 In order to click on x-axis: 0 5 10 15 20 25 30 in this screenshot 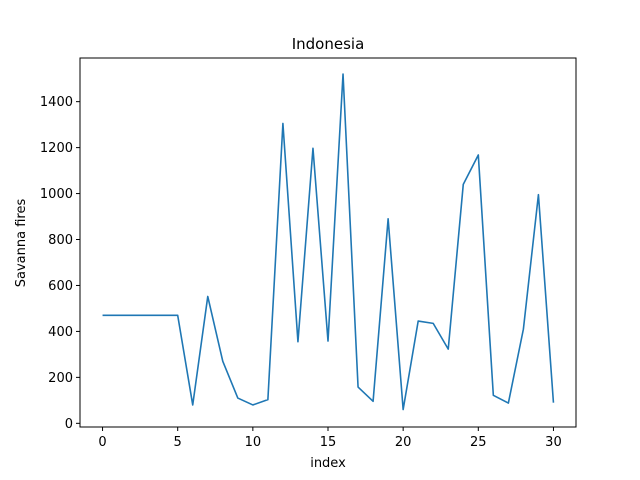, I will do `click(330, 438)`.